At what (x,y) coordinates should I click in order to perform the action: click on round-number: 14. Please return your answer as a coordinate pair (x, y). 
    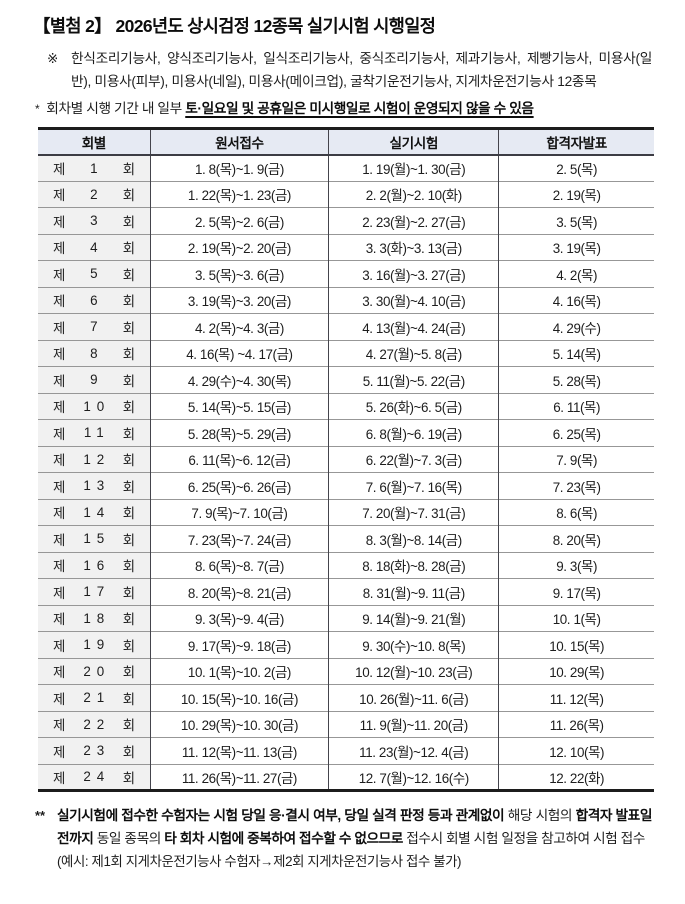
    Looking at the image, I should click on (97, 512).